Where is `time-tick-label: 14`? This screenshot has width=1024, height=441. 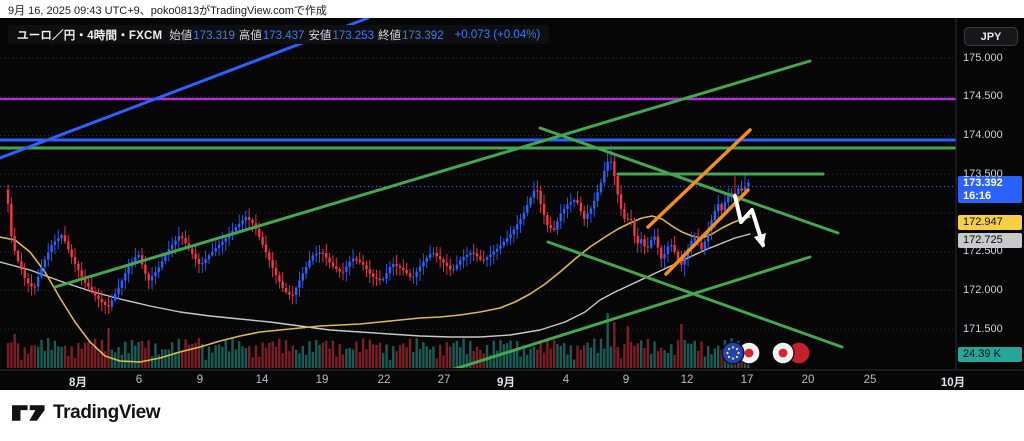
time-tick-label: 14 is located at coordinates (262, 380).